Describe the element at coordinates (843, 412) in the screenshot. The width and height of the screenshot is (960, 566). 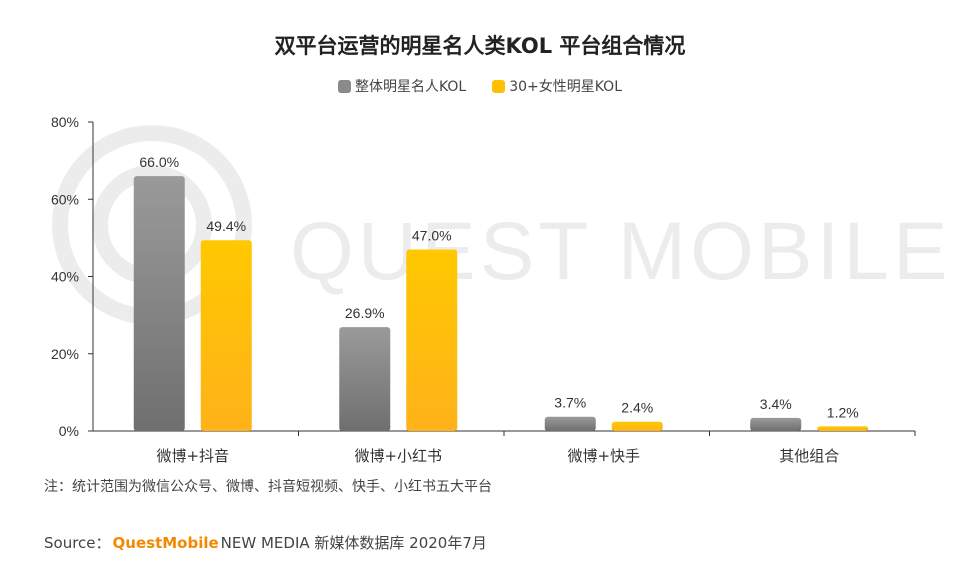
I see `data-label: 1.2%` at that location.